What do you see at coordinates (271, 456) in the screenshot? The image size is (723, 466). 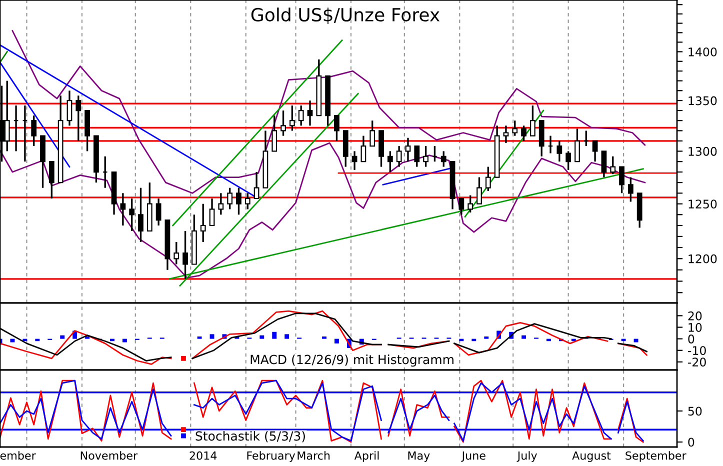 I see `x-tick-label: February` at bounding box center [271, 456].